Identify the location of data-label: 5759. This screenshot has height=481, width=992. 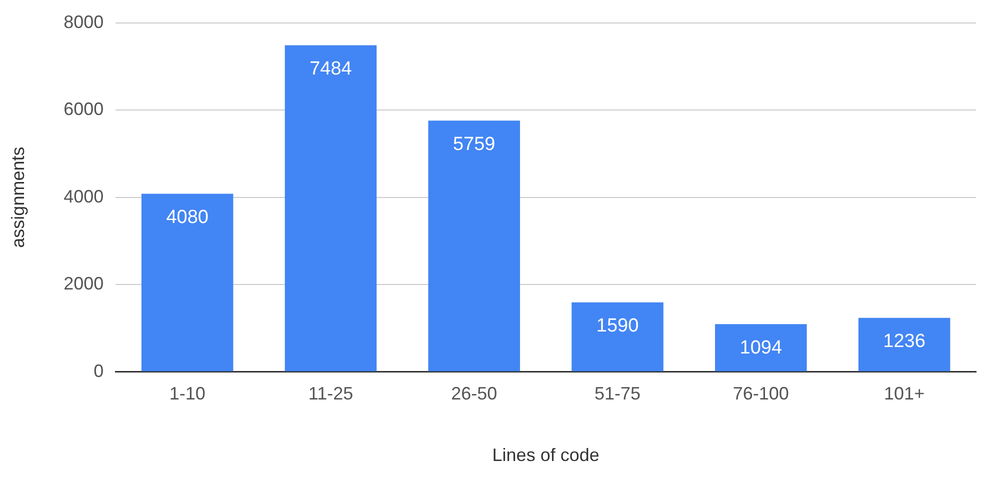
(474, 144).